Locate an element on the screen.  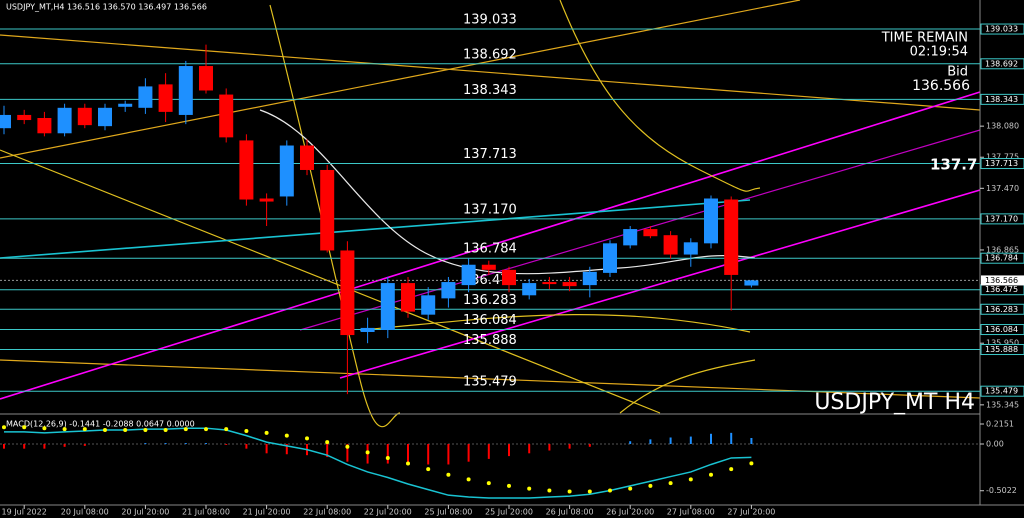
x-tick-label: 25 Jul 20:00 is located at coordinates (509, 512).